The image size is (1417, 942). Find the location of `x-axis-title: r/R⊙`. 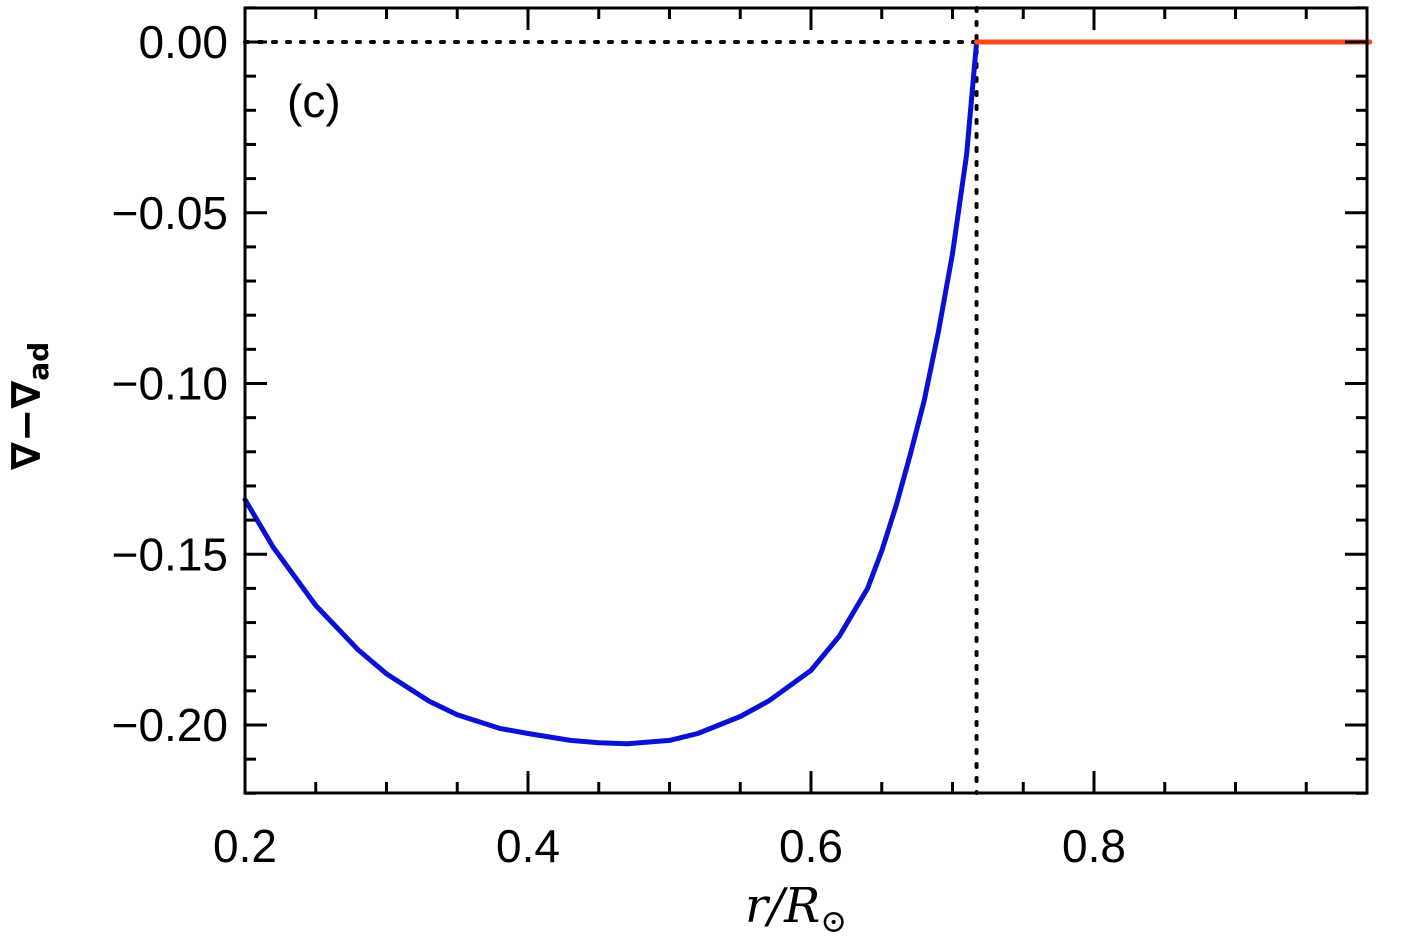

x-axis-title: r/R⊙ is located at coordinates (796, 909).